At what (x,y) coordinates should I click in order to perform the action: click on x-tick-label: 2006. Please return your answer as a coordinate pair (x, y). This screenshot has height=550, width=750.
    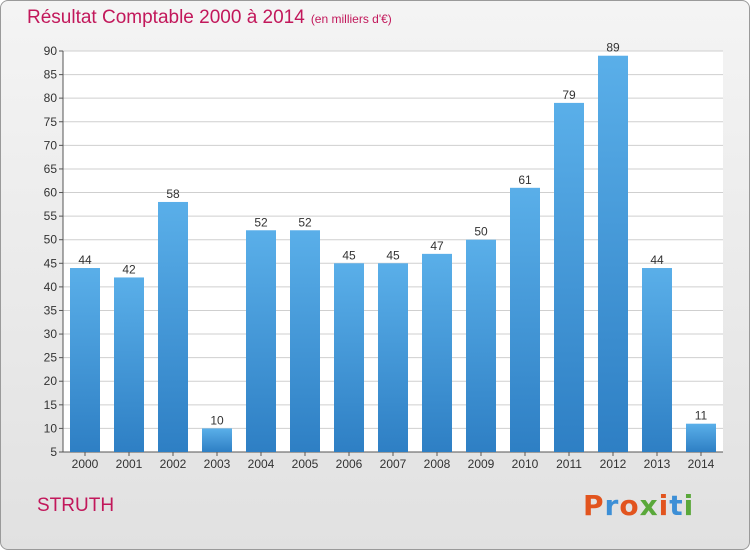
    Looking at the image, I should click on (349, 464).